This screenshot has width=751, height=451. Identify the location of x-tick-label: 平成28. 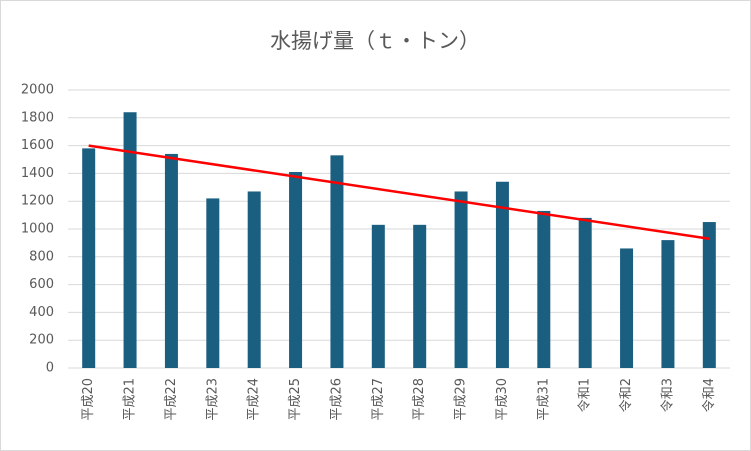
(419, 399).